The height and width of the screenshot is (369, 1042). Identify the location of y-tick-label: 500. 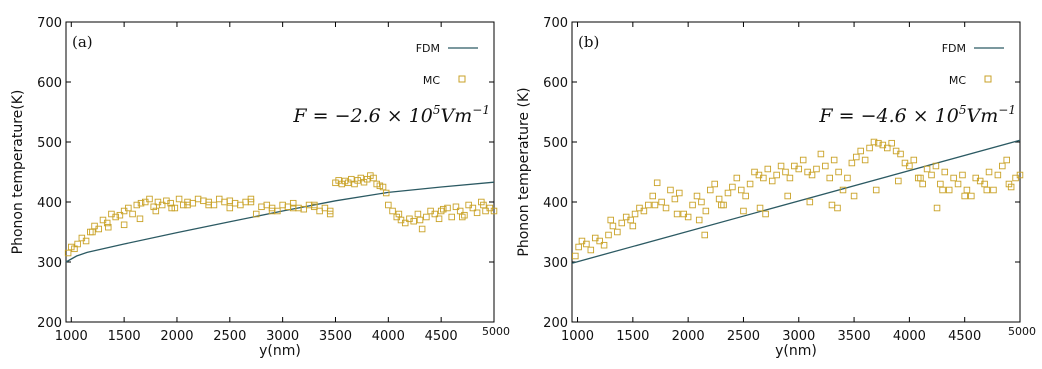
(49, 143).